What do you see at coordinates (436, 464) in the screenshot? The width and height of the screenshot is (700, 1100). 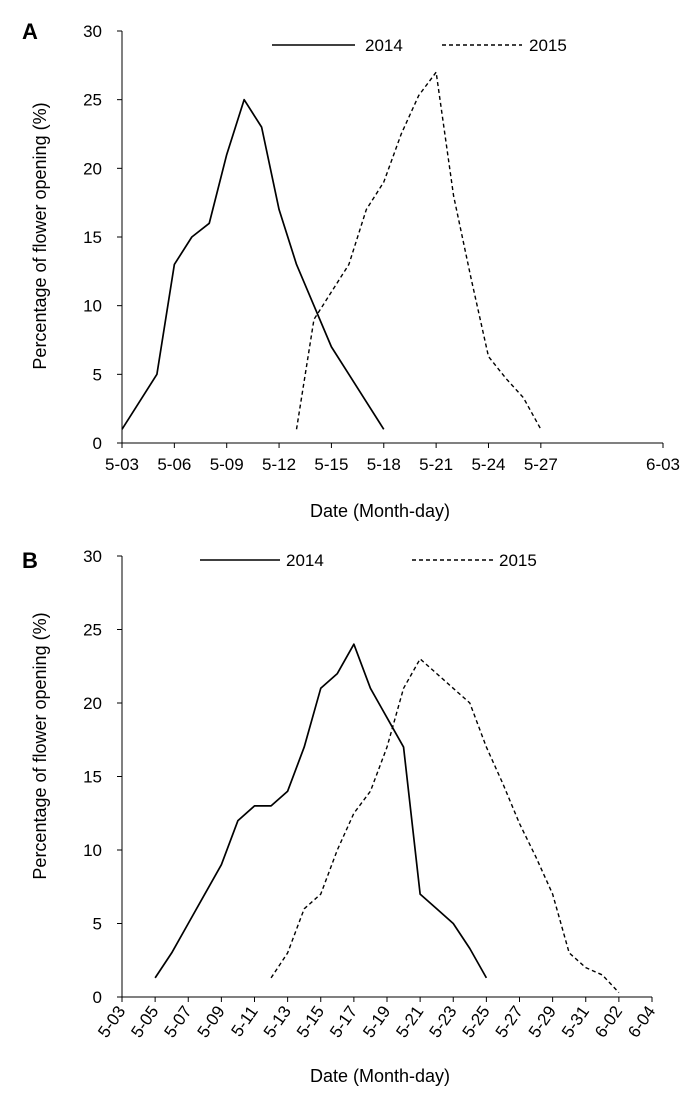 I see `panel-a-x-tick-label: 5-21` at bounding box center [436, 464].